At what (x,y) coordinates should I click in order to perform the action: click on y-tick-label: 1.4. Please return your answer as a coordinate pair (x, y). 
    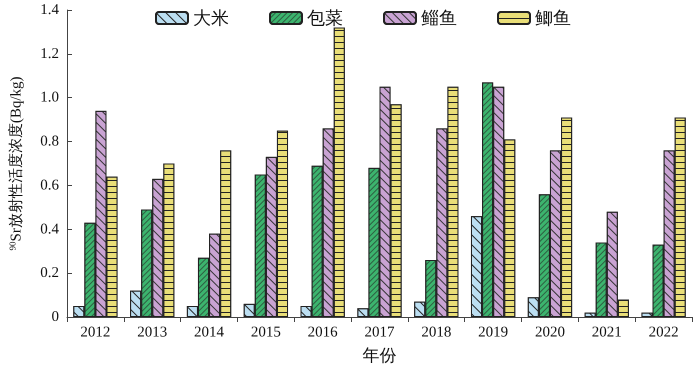
    Looking at the image, I should click on (50, 10).